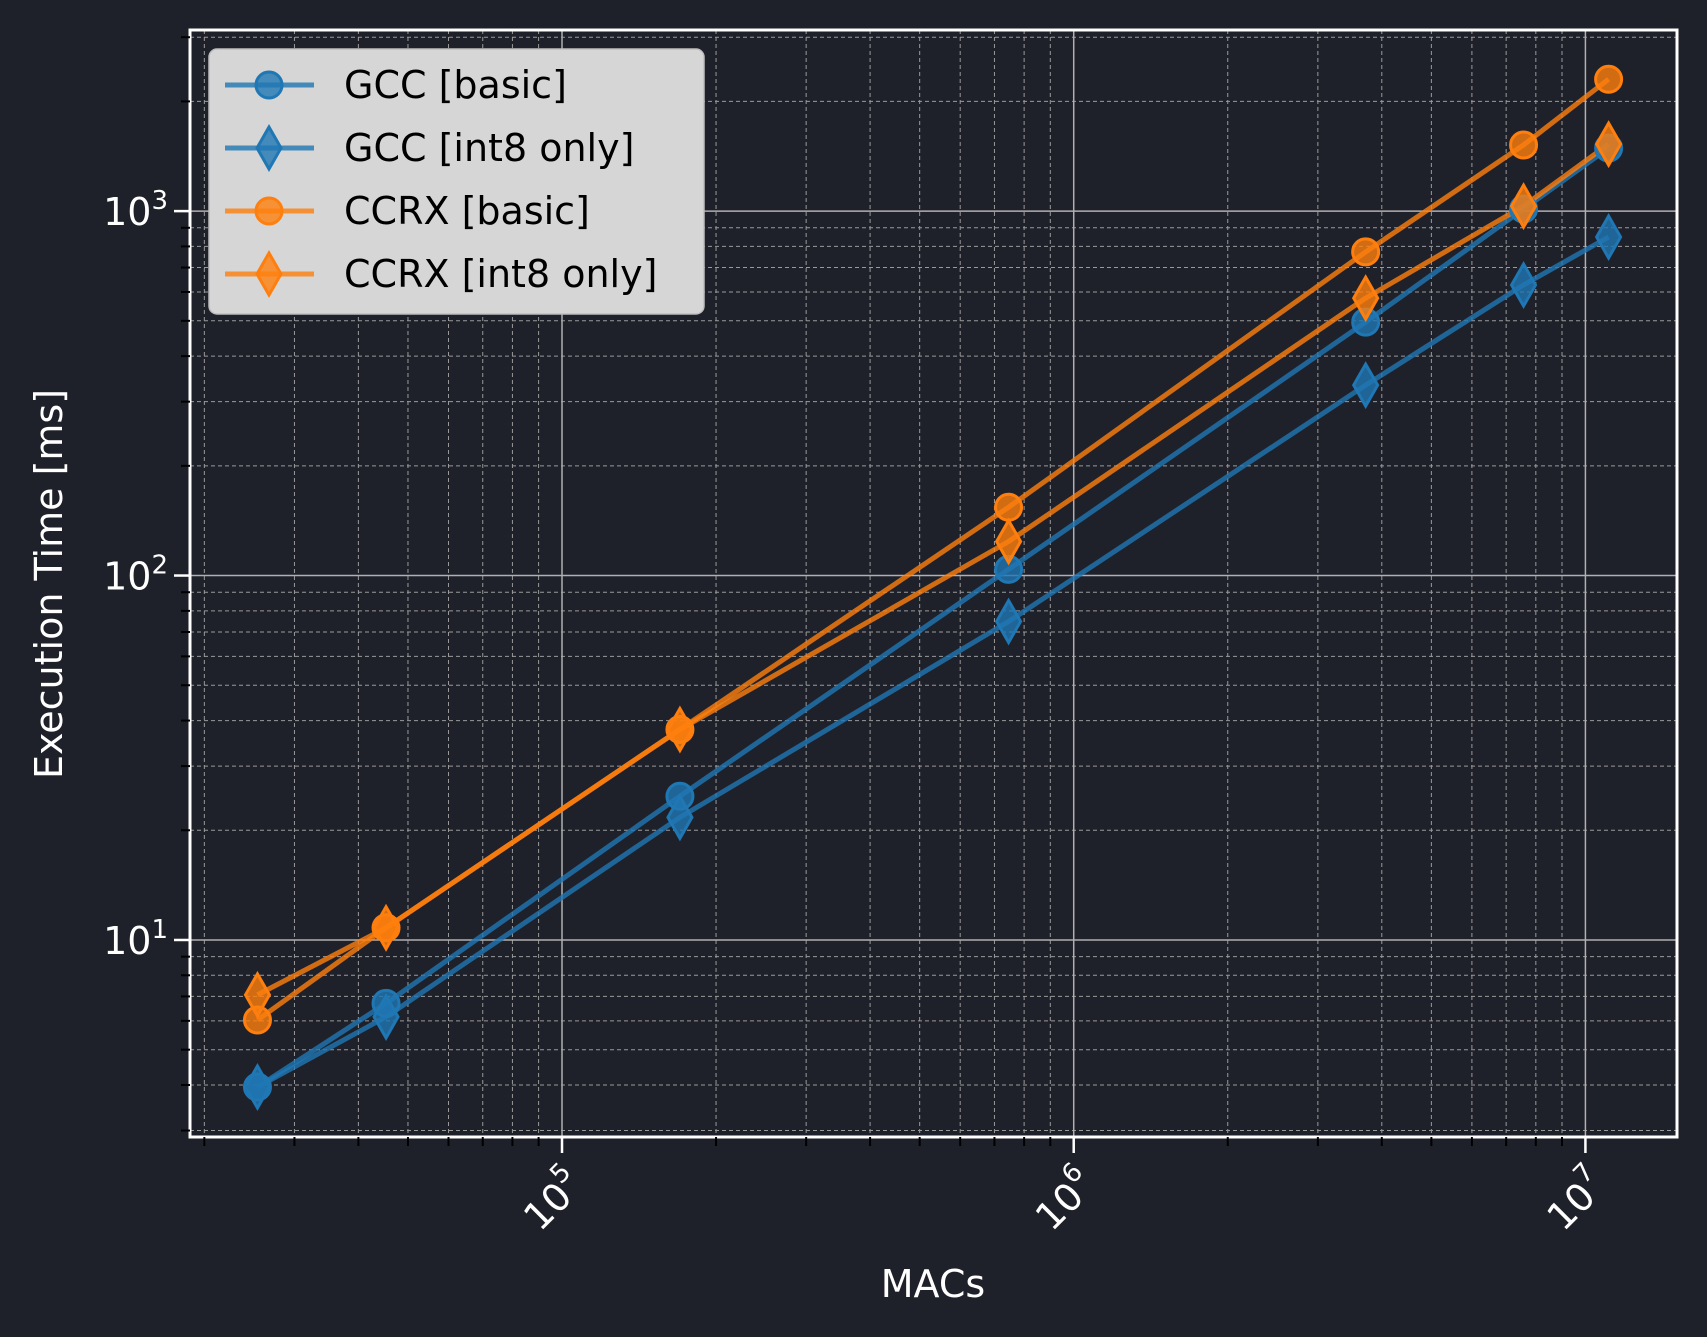 Image resolution: width=1707 pixels, height=1337 pixels. I want to click on legend-label: CCRX [basic], so click(467, 211).